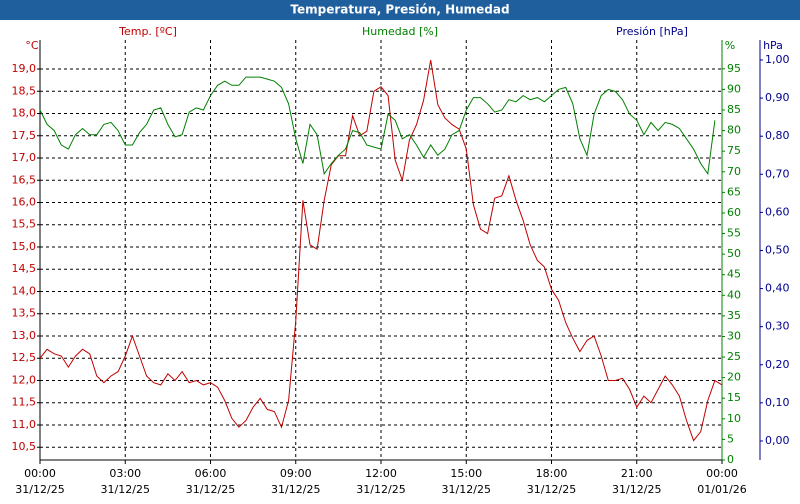 This screenshot has width=800, height=504. What do you see at coordinates (24, 379) in the screenshot?
I see `y-tick-label: 12,0` at bounding box center [24, 379].